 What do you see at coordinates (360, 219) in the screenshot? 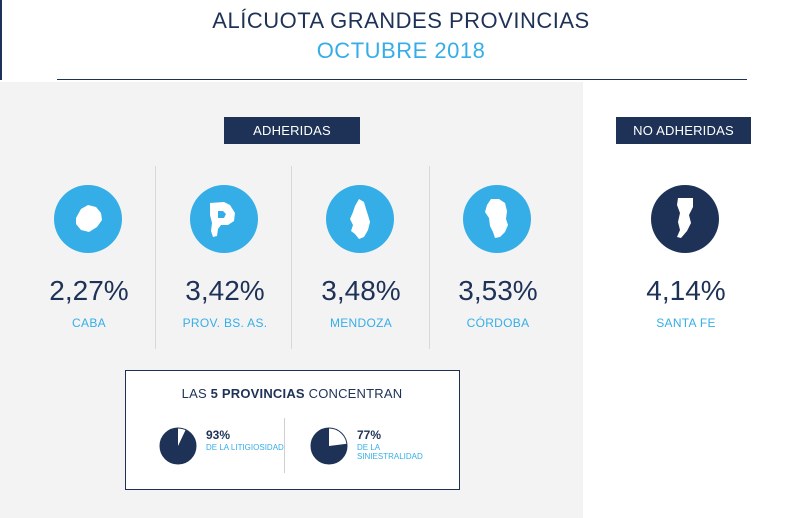
I see `mendoza-map-icon` at bounding box center [360, 219].